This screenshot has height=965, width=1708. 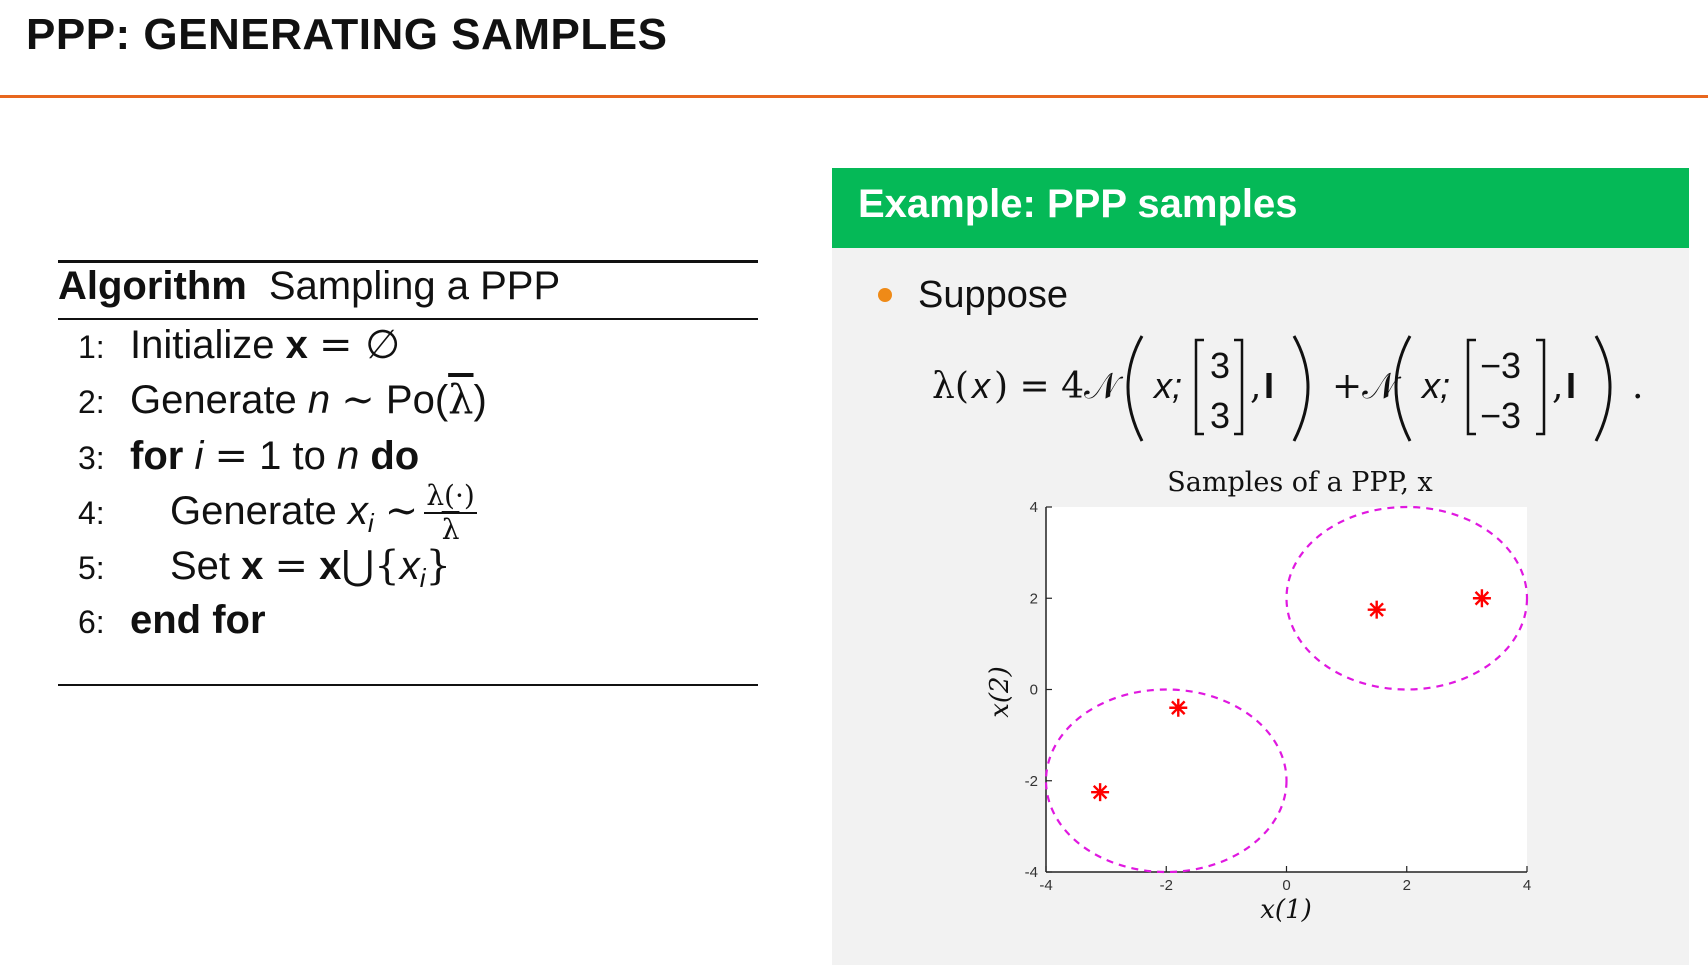 What do you see at coordinates (91, 347) in the screenshot?
I see `line-number: 1:` at bounding box center [91, 347].